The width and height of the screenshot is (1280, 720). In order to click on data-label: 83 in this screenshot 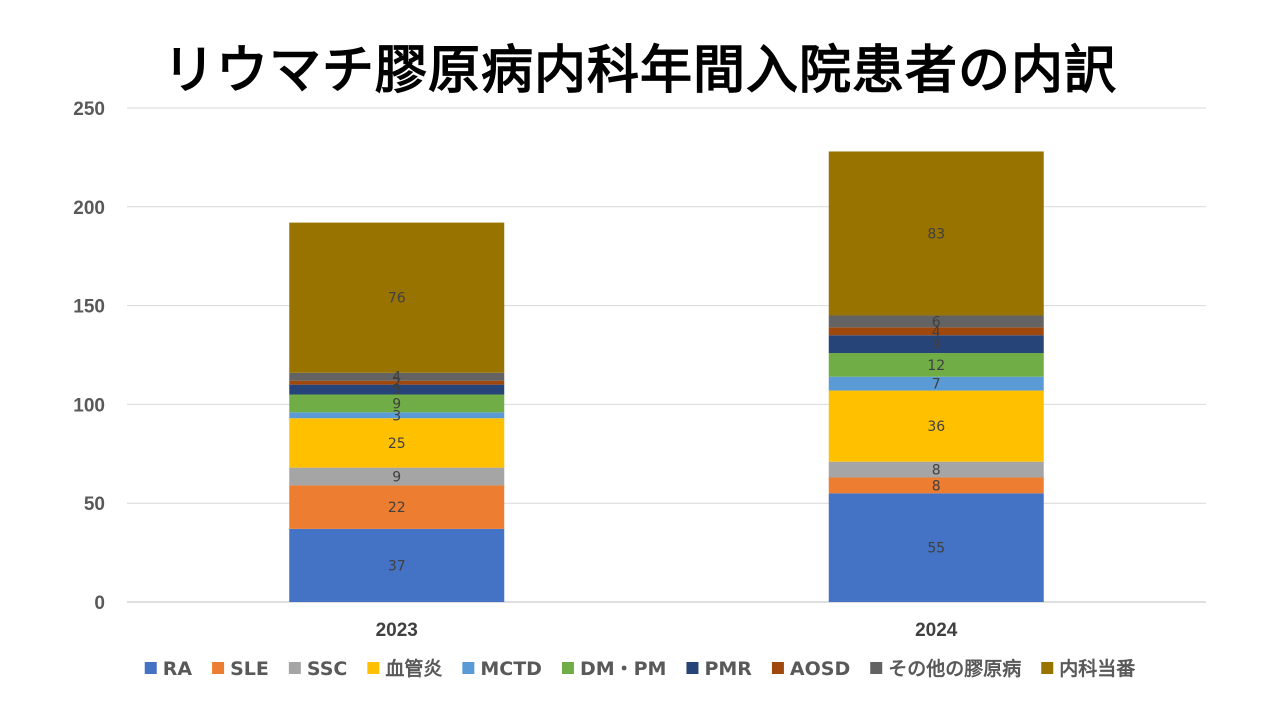, I will do `click(936, 234)`.